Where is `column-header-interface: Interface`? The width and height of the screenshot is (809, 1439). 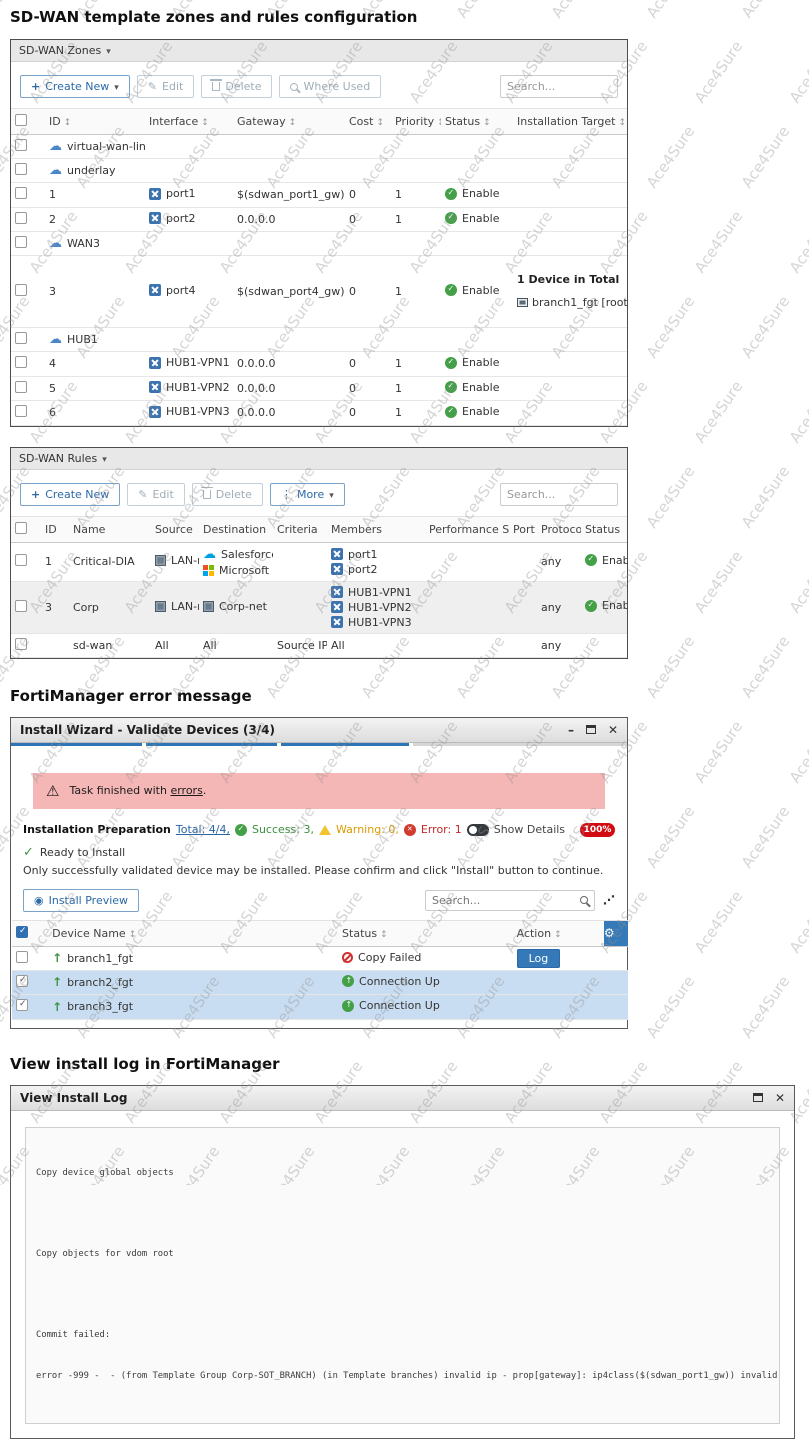 column-header-interface: Interface is located at coordinates (189, 121).